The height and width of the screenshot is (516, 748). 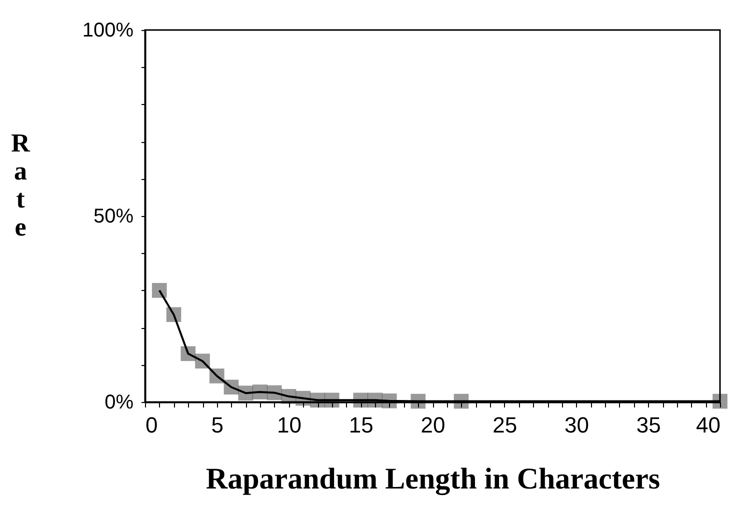 What do you see at coordinates (119, 403) in the screenshot?
I see `y-tick-label: 0%` at bounding box center [119, 403].